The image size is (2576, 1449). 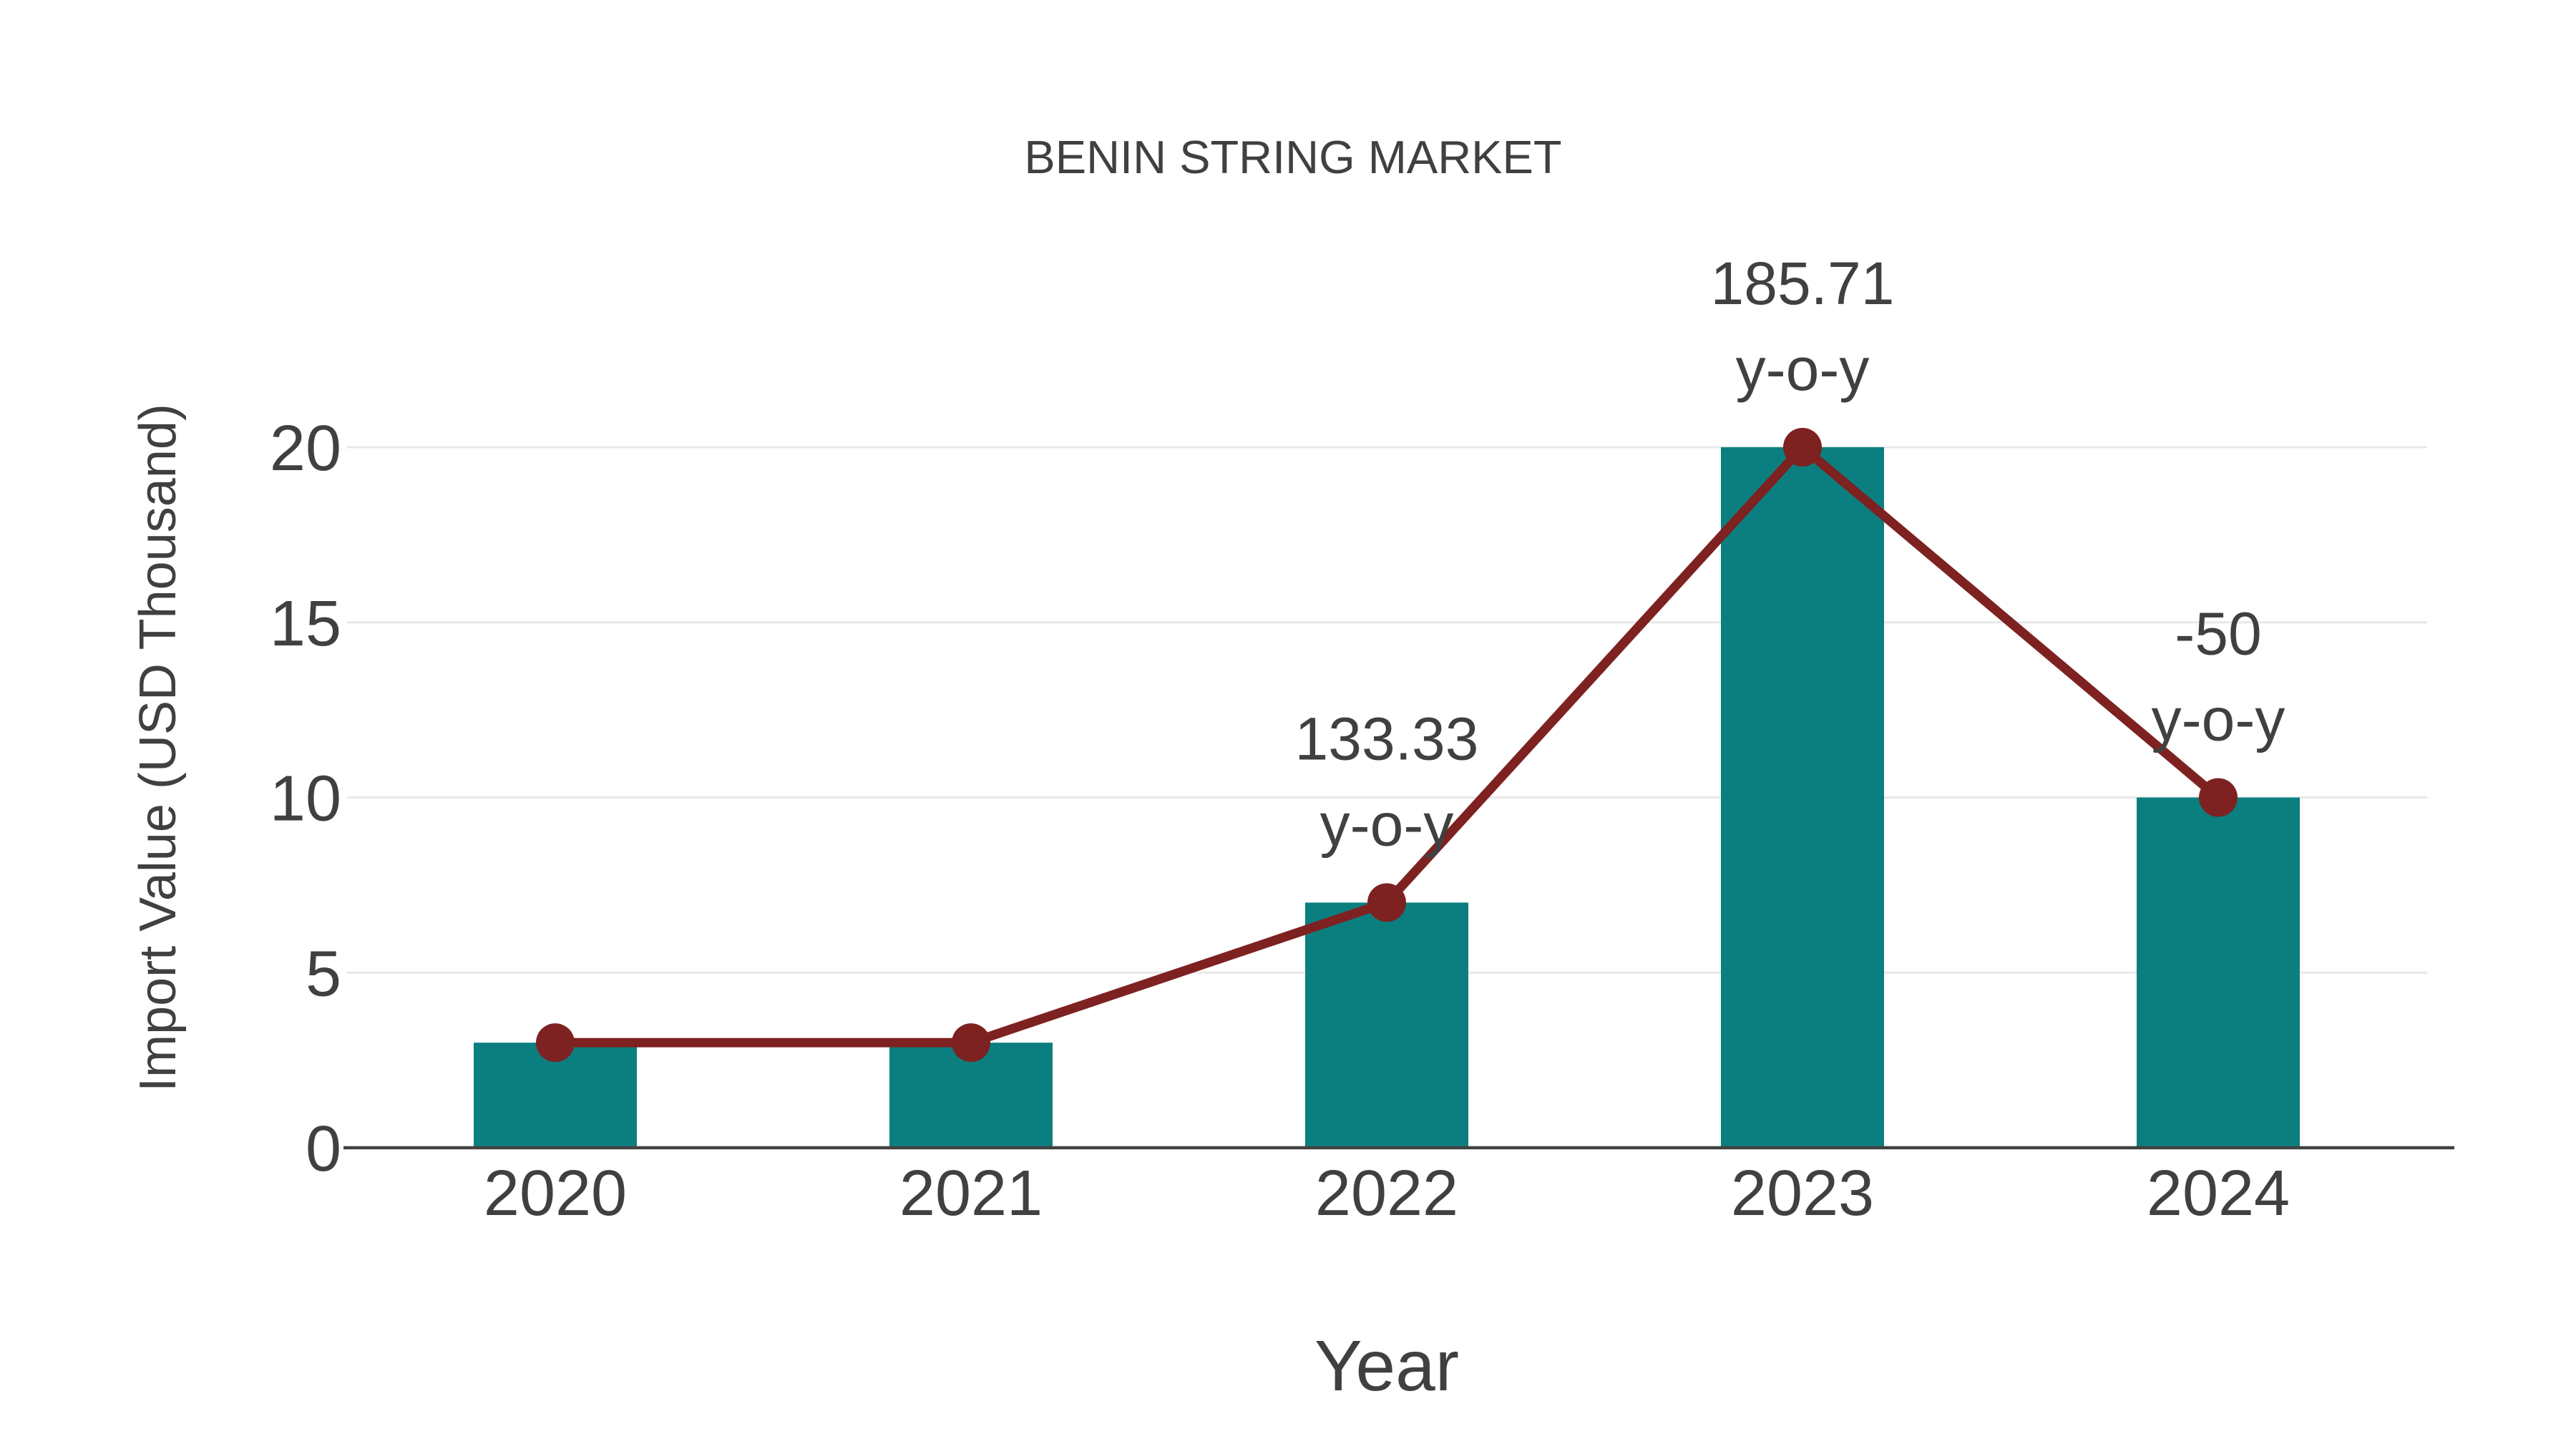 I want to click on x-tick-label: 2024, so click(x=2218, y=1193).